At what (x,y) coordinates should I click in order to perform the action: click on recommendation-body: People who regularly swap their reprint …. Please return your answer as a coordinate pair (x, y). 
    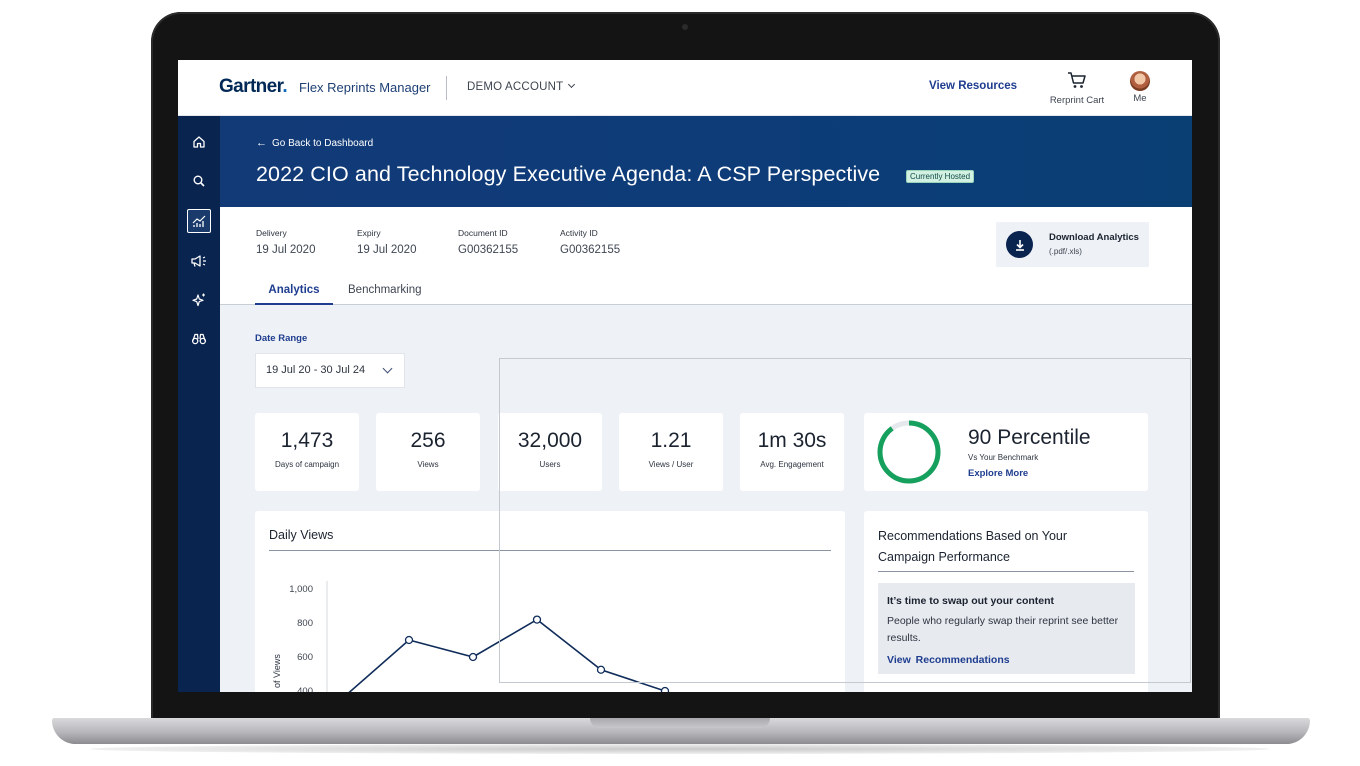
    Looking at the image, I should click on (1003, 629).